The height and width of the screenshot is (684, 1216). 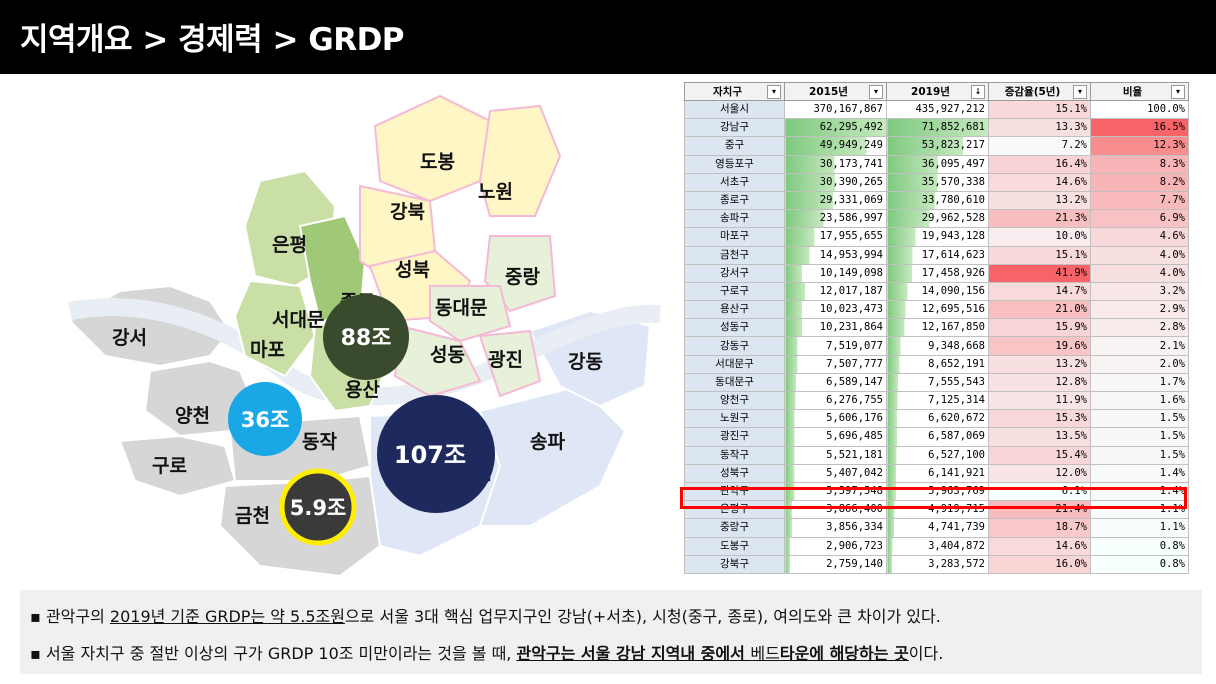 What do you see at coordinates (835, 328) in the screenshot?
I see `cell-2015: 10,231,864` at bounding box center [835, 328].